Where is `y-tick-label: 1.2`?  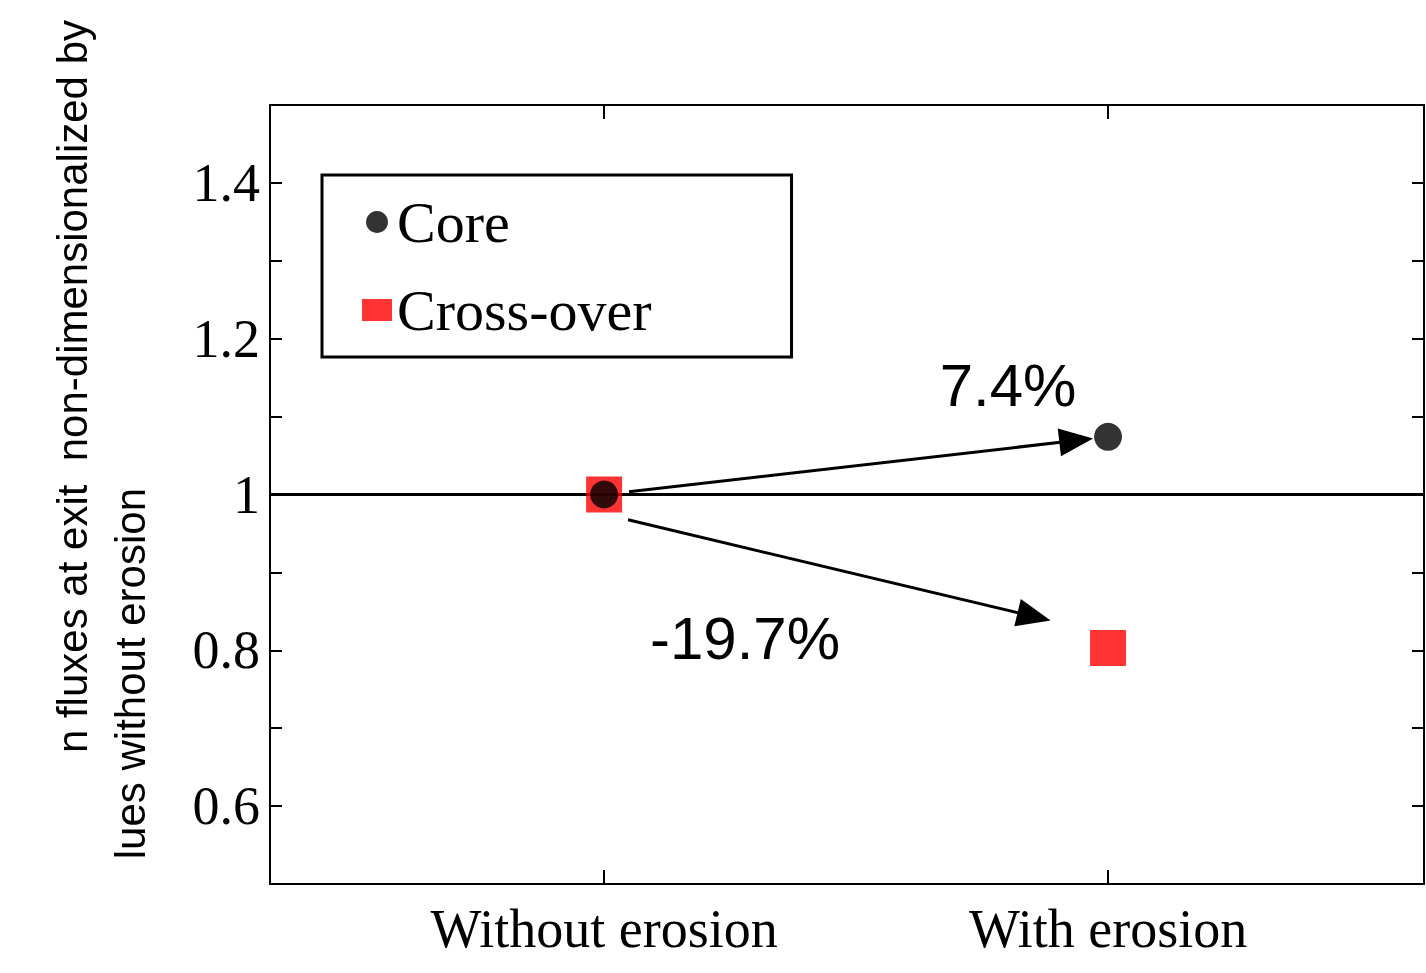 y-tick-label: 1.2 is located at coordinates (226, 338).